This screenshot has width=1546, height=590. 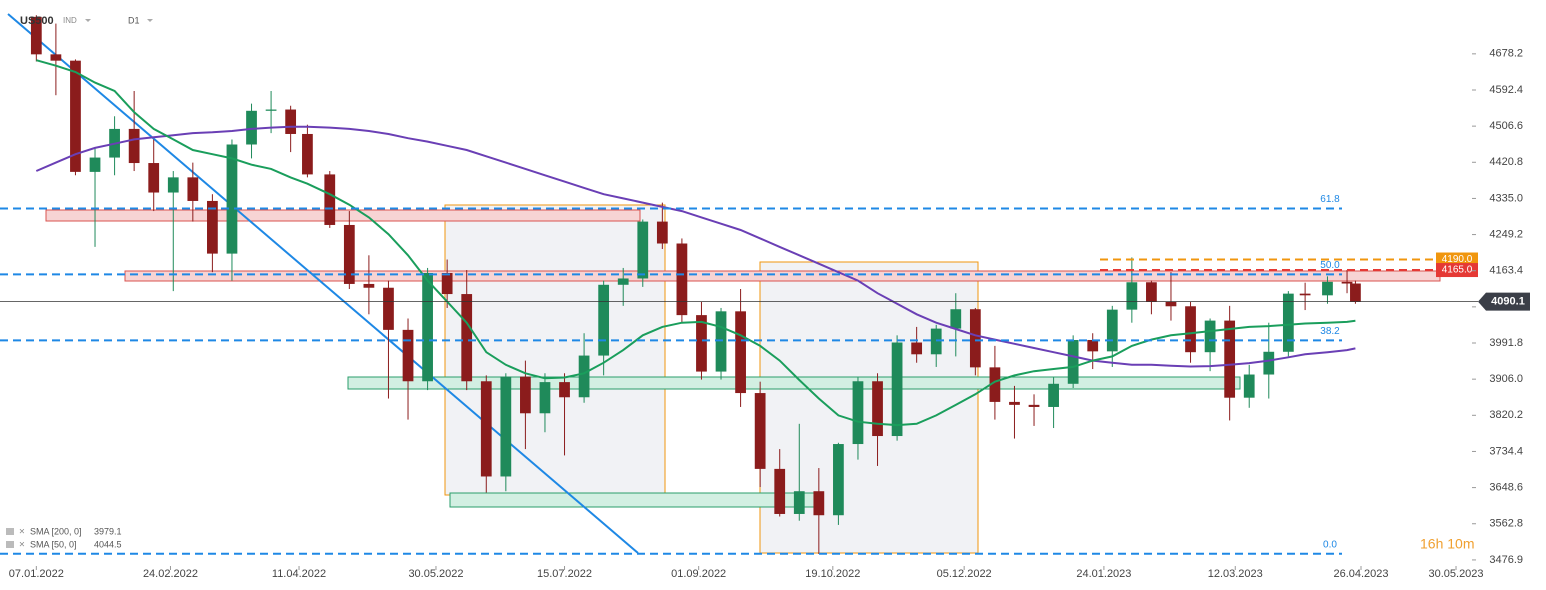 I want to click on price-tag-label: 4190.0, so click(x=1457, y=259).